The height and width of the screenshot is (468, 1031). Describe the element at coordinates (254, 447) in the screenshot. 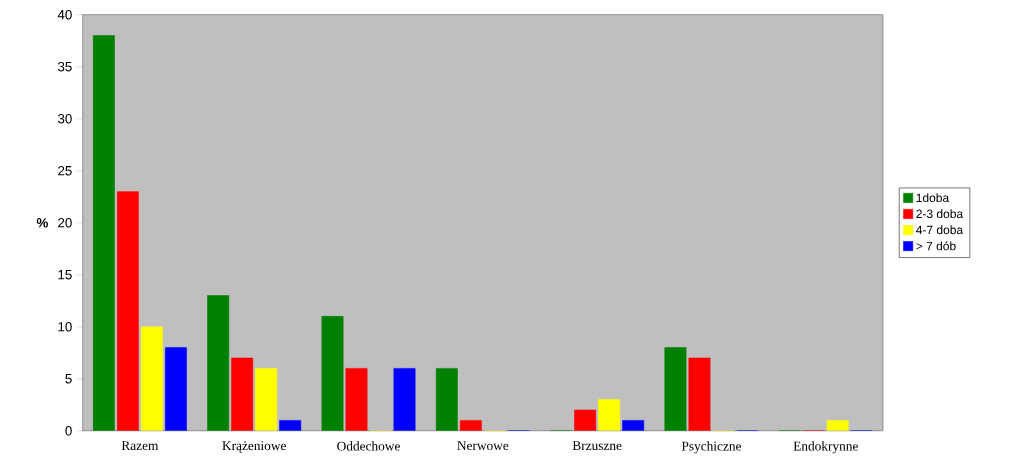

I see `x-tick-label: Krążeniowe` at that location.